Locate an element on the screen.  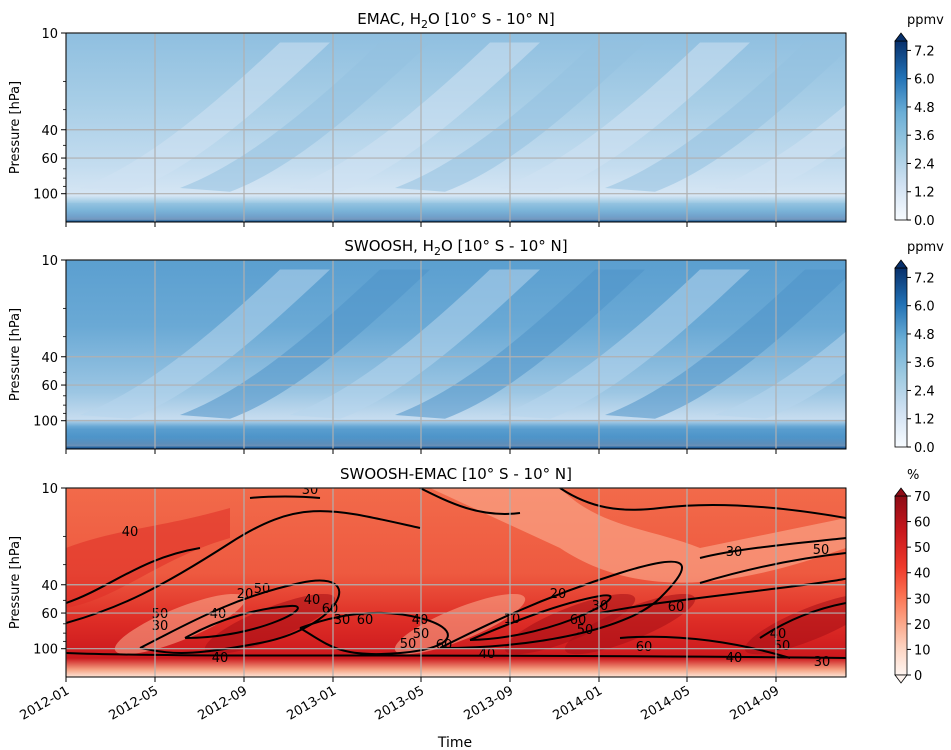
x-tick-label: 2012-05 is located at coordinates (133, 703).